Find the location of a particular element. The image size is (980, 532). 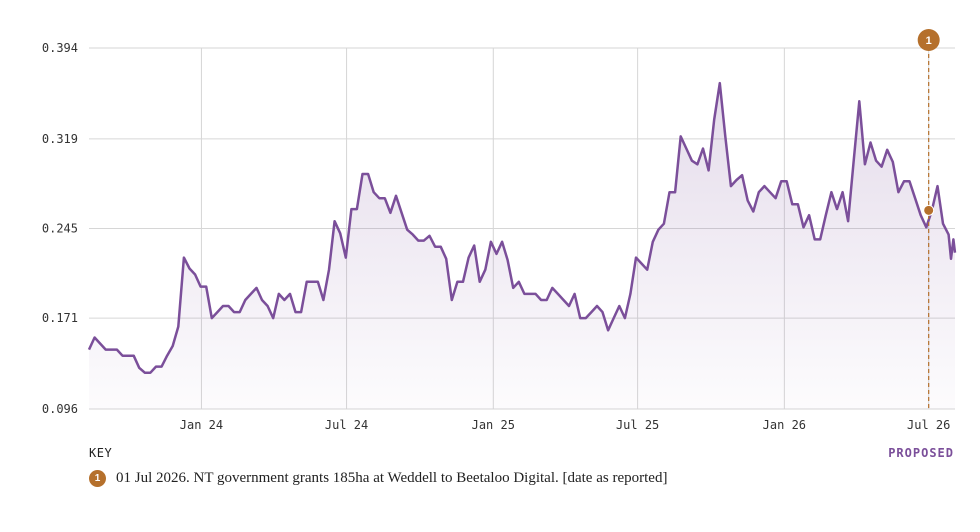

x-tick-label: Jul 26 is located at coordinates (928, 425).